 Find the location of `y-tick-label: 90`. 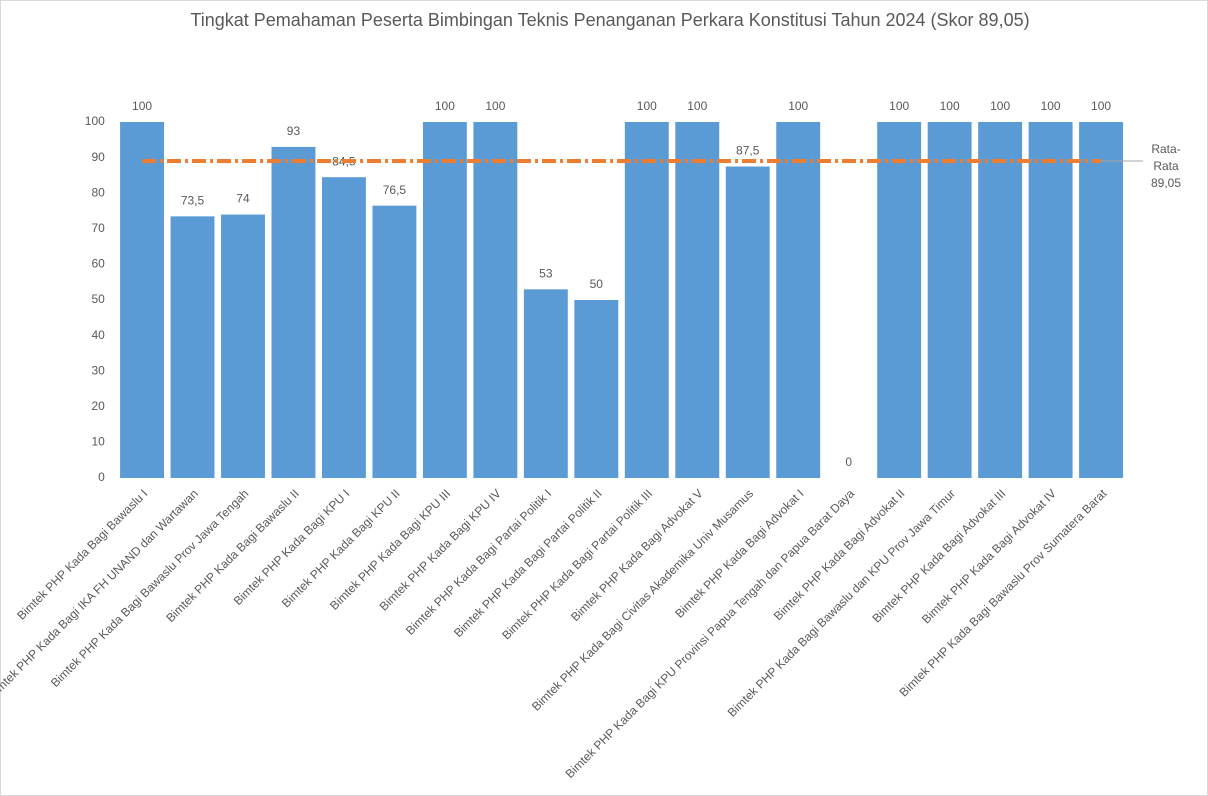

y-tick-label: 90 is located at coordinates (98, 157).